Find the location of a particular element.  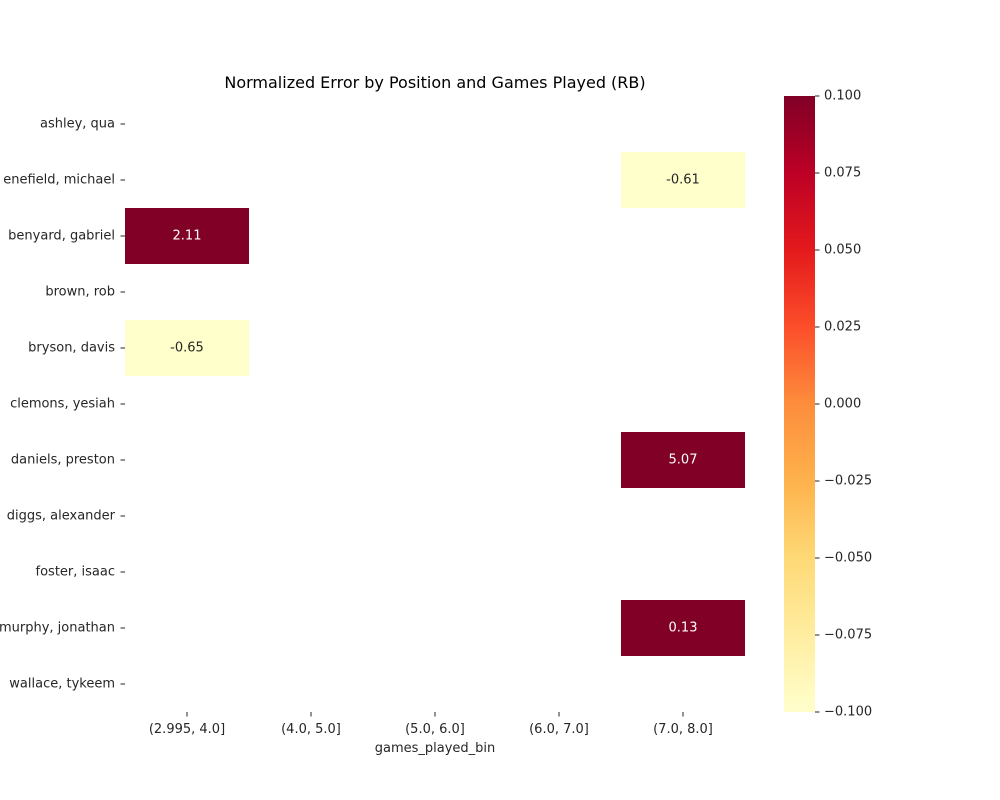

cell-value-label: 0.13 is located at coordinates (683, 628).